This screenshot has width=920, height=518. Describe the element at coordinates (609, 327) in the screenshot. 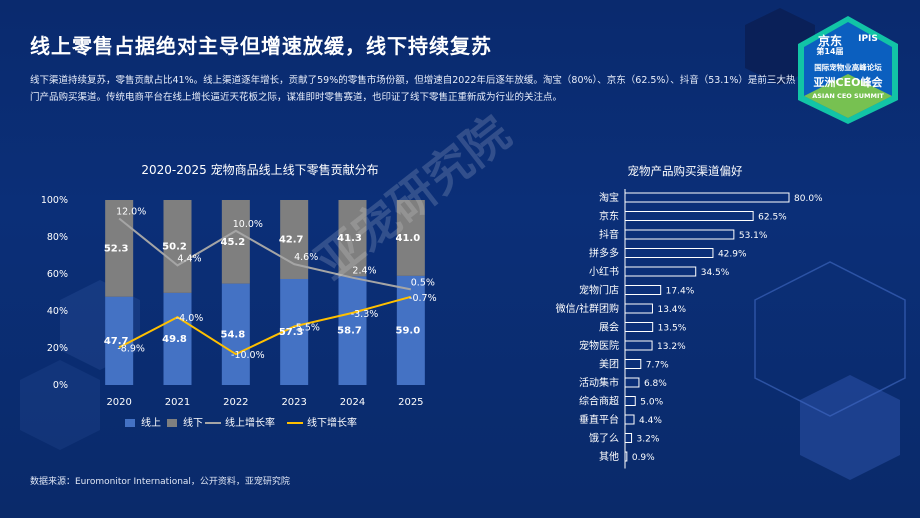

I see `hbar-category-label: 展会` at that location.